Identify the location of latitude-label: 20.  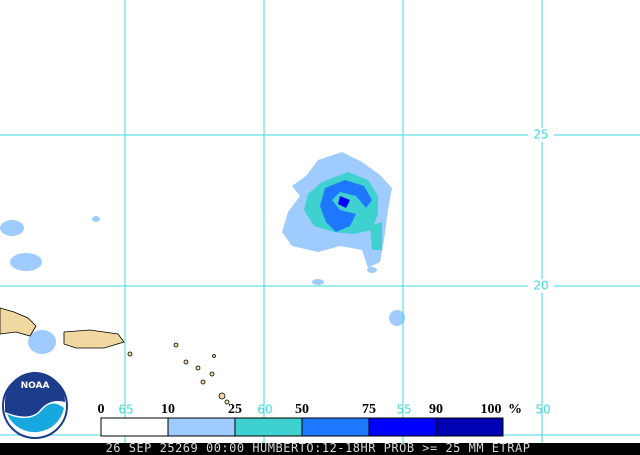
(540, 286).